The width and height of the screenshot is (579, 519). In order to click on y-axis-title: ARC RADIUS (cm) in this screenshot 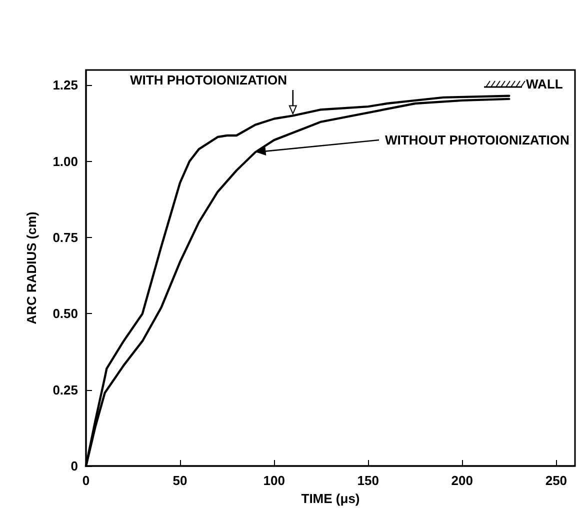, I will do `click(31, 268)`.